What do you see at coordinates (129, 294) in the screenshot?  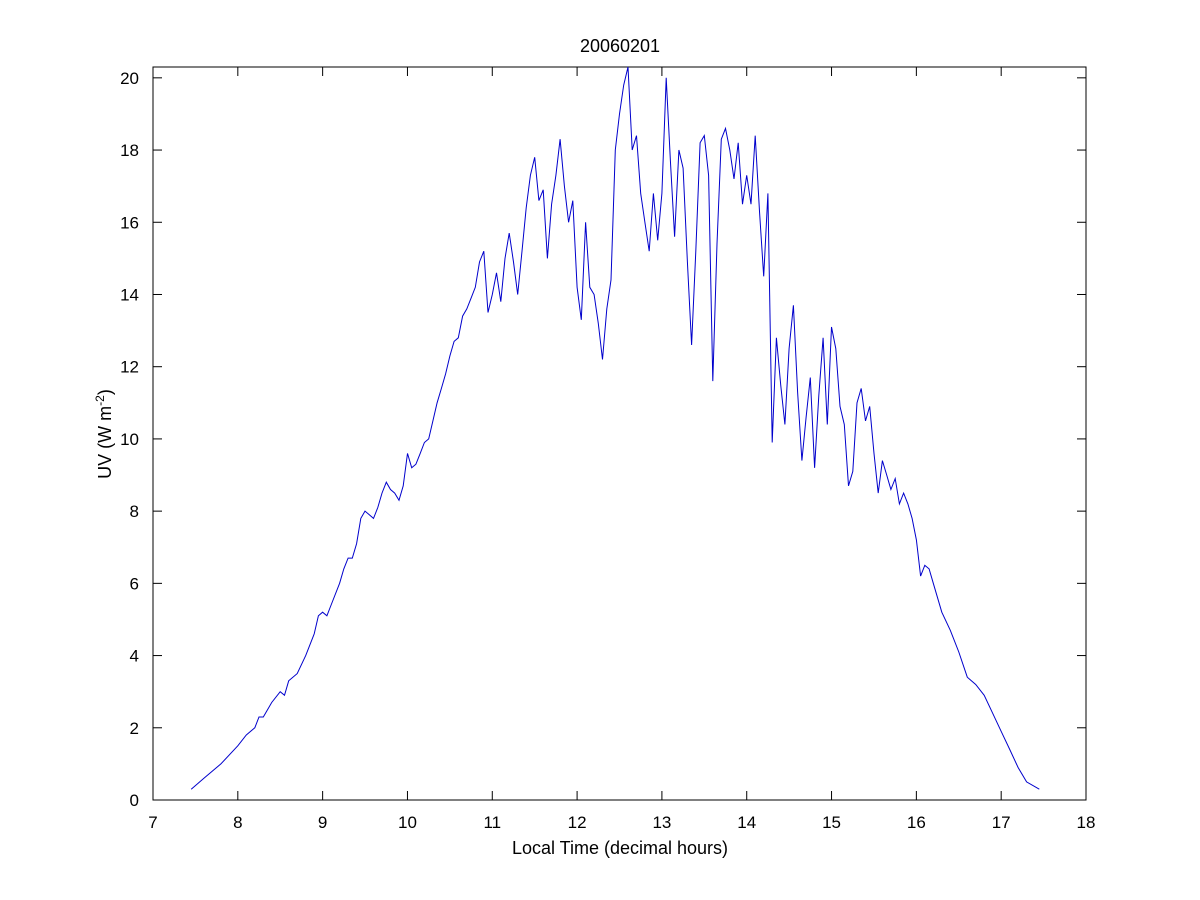 I see `y-tick-label: 14` at bounding box center [129, 294].